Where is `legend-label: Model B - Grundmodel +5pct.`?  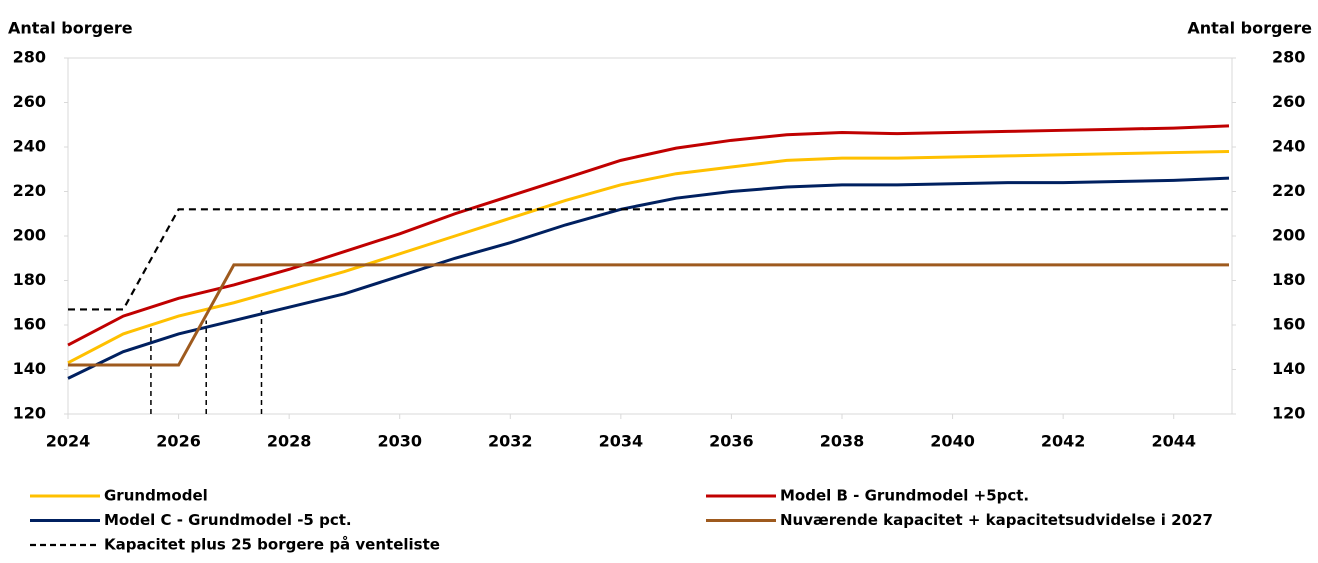 legend-label: Model B - Grundmodel +5pct. is located at coordinates (904, 496).